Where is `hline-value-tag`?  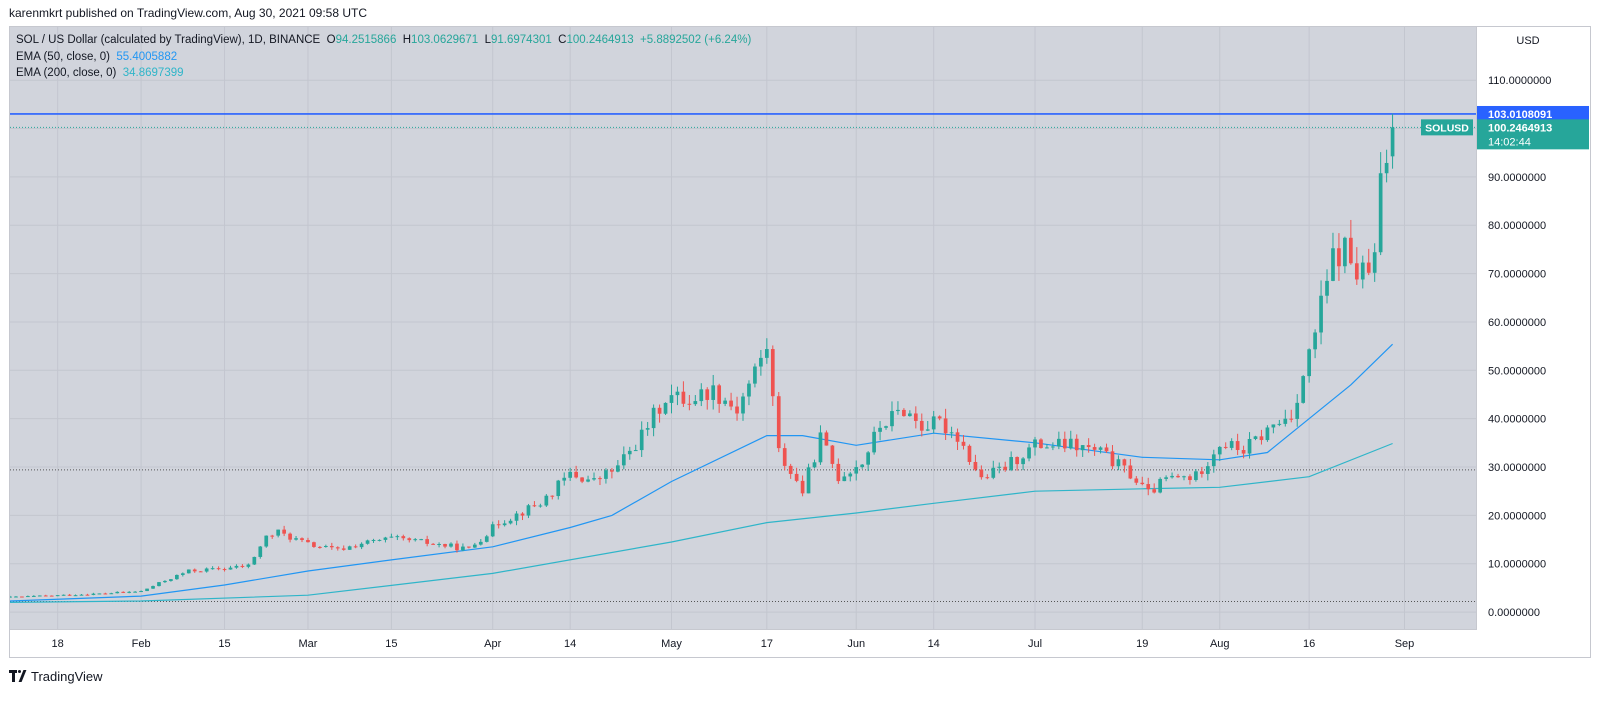
hline-value-tag is located at coordinates (1533, 113).